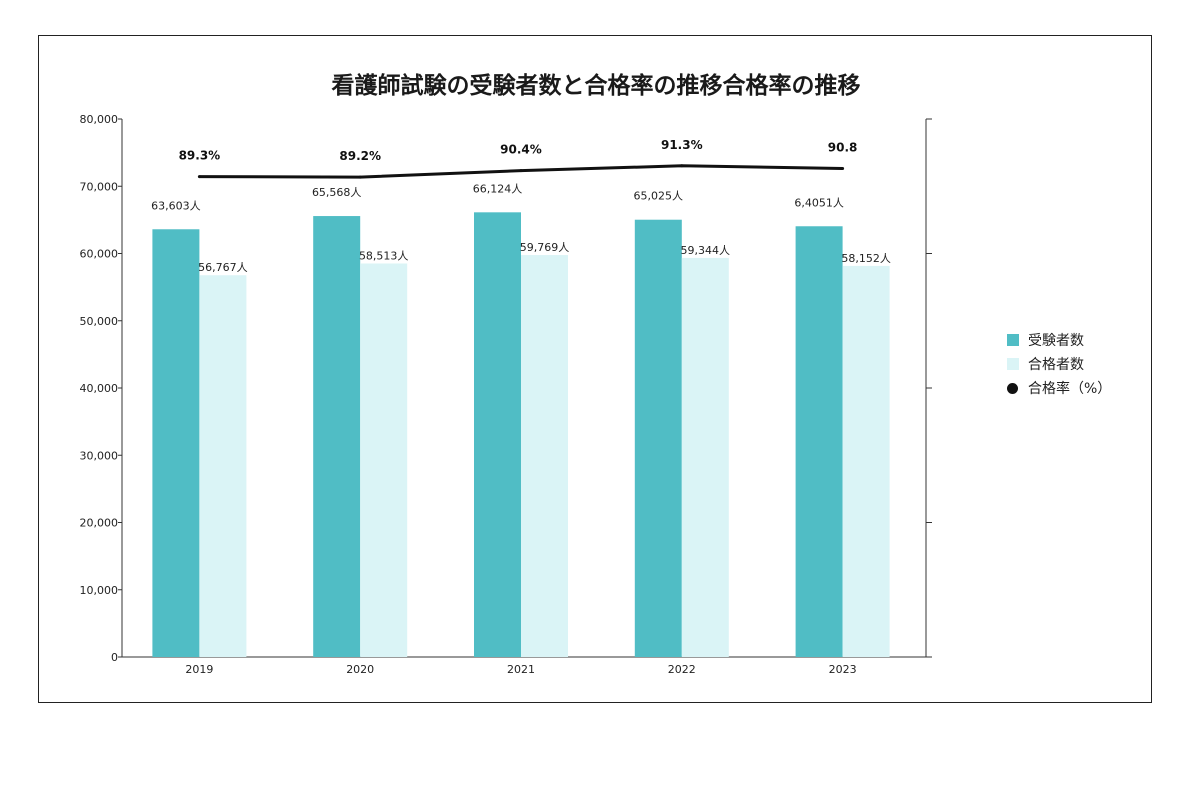 The image size is (1200, 800). I want to click on y-tick-label: 20,000, so click(99, 523).